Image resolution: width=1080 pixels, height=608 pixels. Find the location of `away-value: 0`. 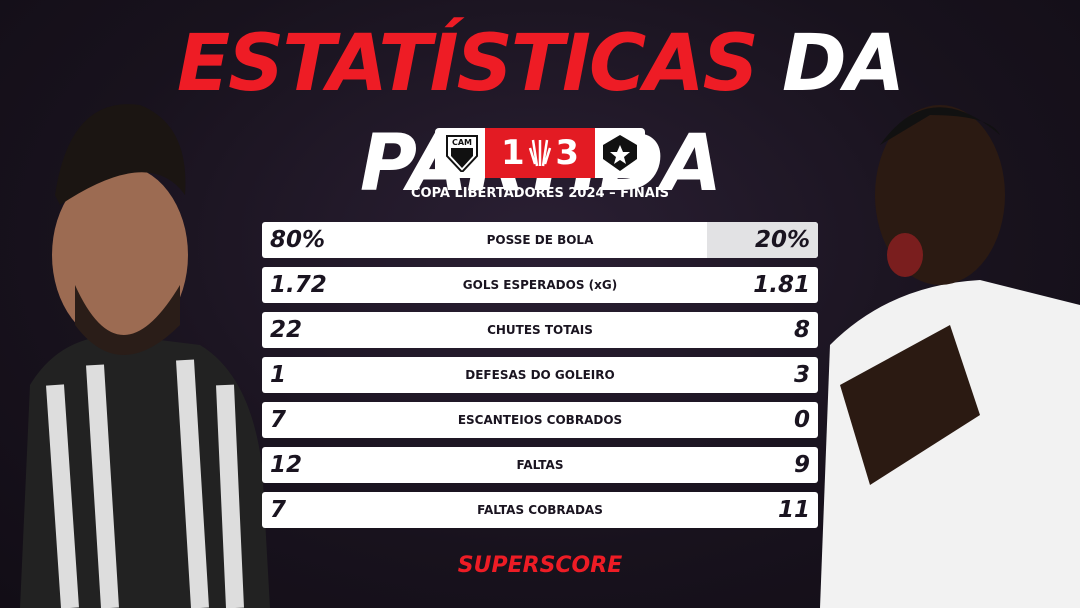

away-value: 0 is located at coordinates (801, 420).